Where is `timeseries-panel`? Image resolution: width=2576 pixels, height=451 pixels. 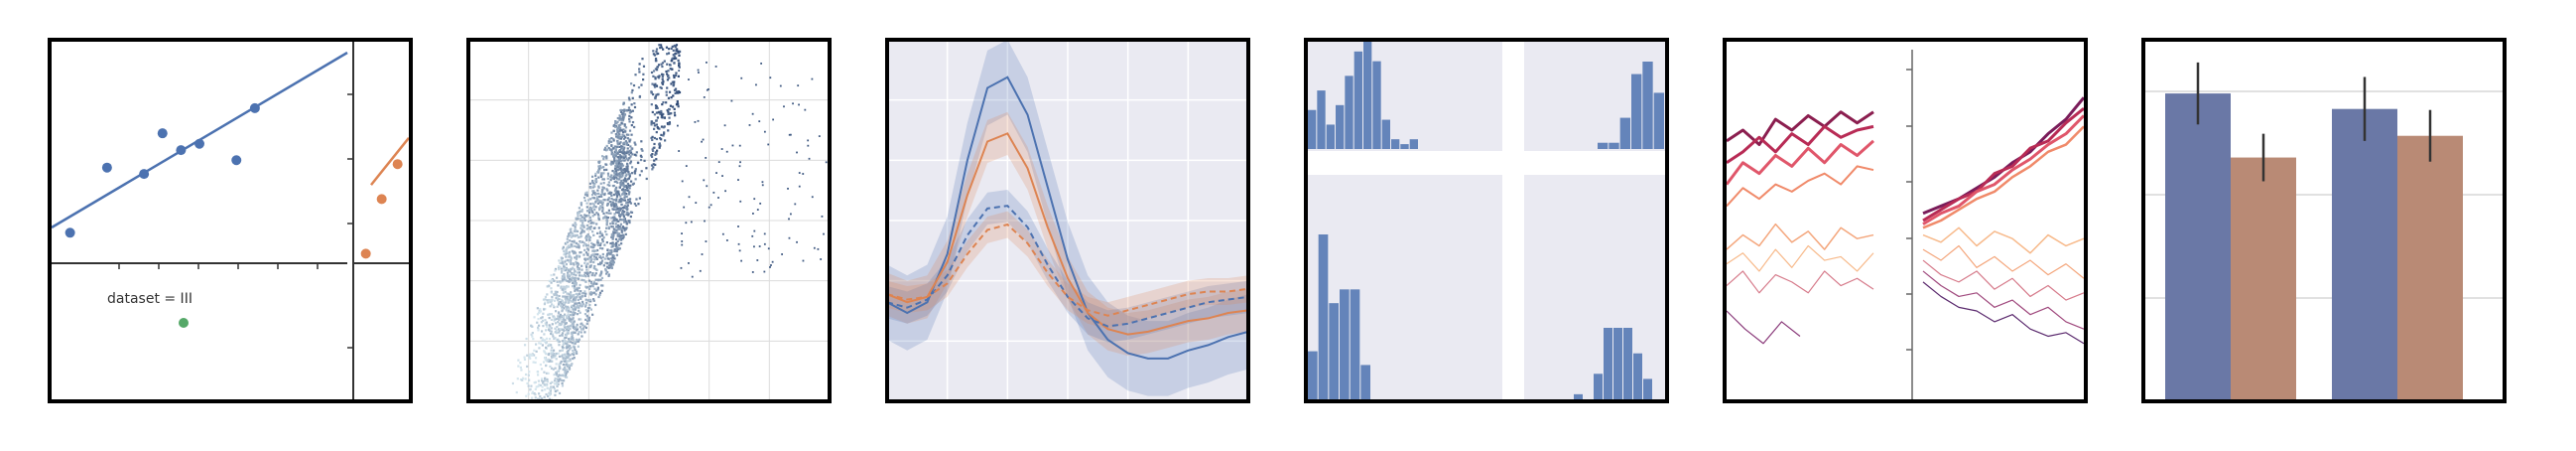
timeseries-panel is located at coordinates (1068, 220).